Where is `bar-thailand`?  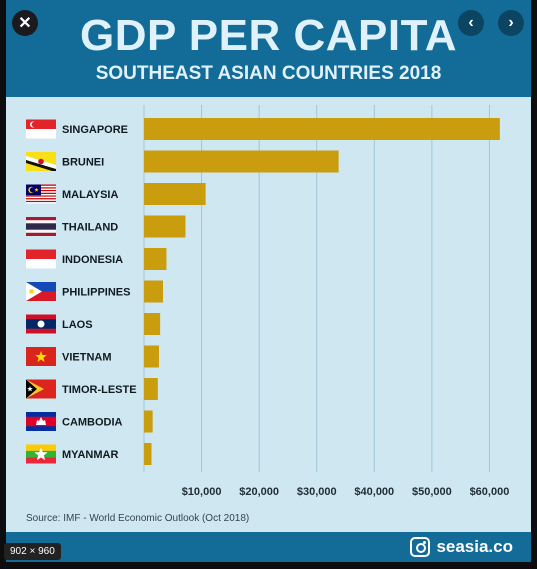 bar-thailand is located at coordinates (165, 226).